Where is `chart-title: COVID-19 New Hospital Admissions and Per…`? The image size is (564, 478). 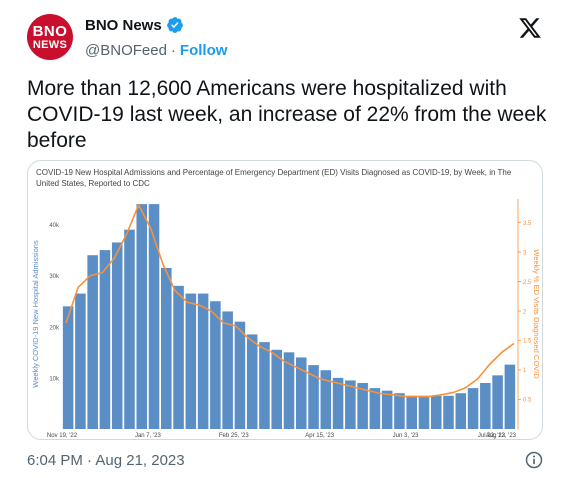 chart-title: COVID-19 New Hospital Admissions and Per… is located at coordinates (274, 178).